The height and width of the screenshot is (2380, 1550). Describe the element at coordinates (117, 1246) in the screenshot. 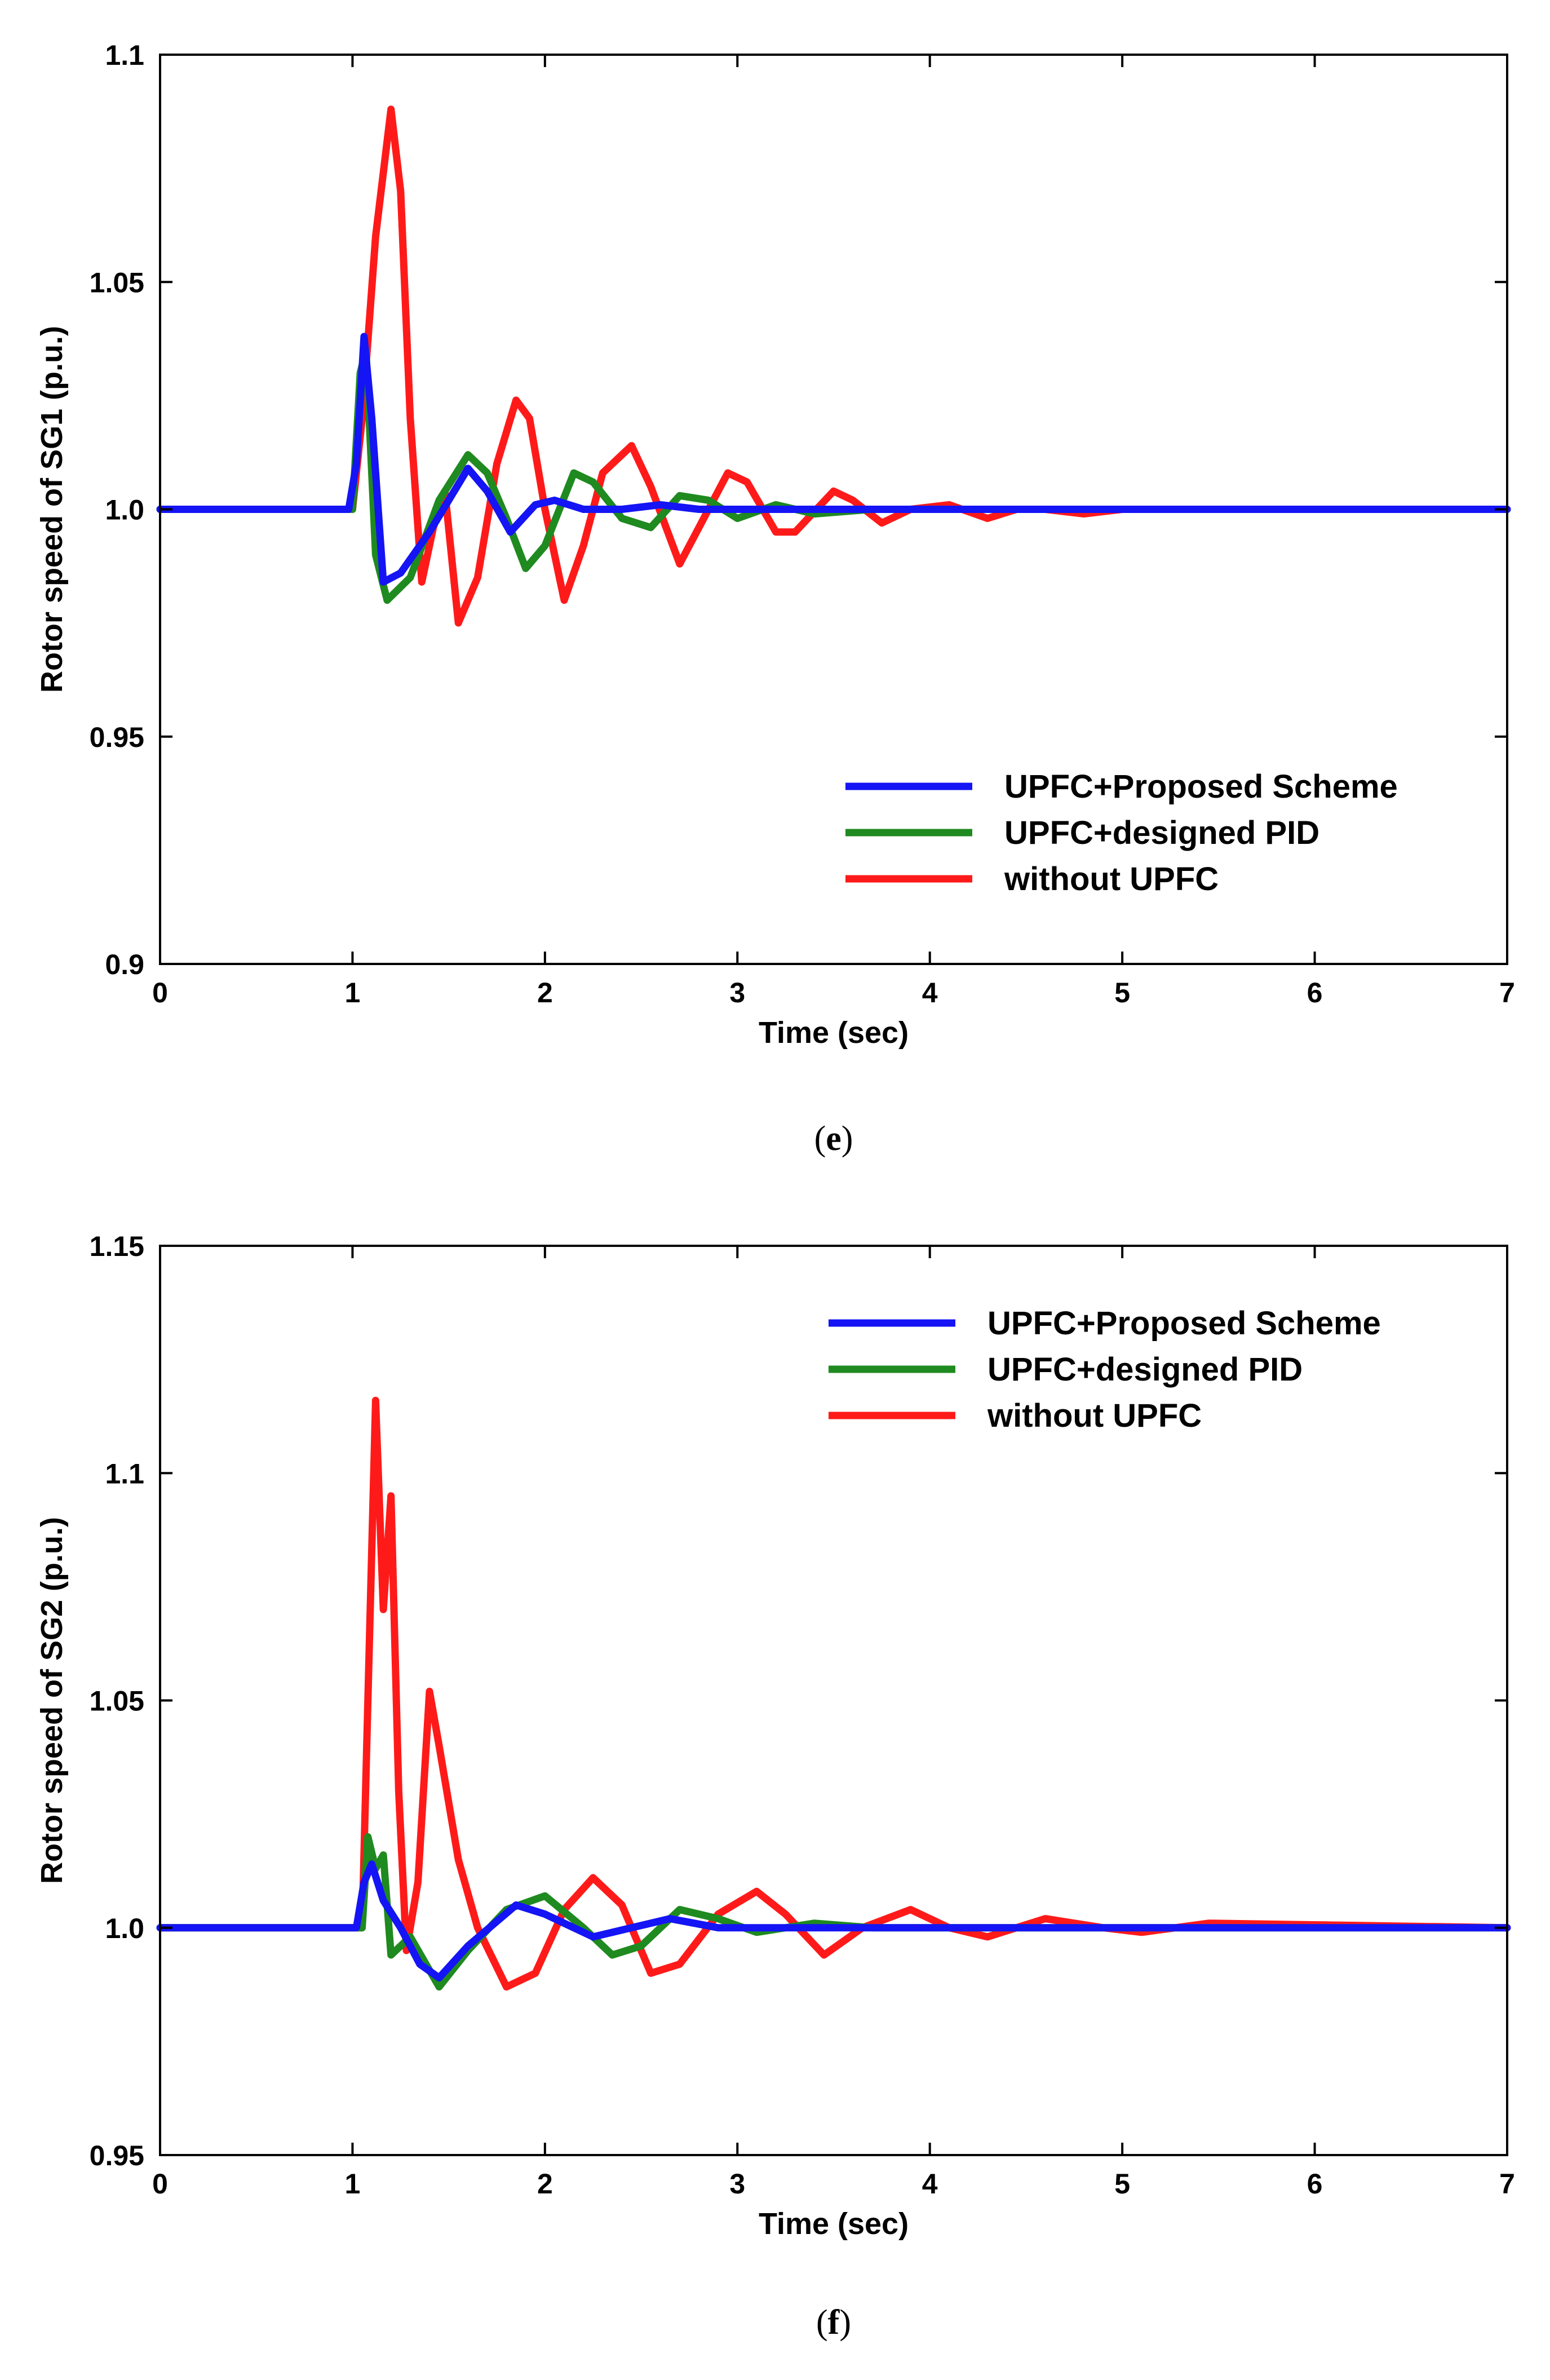

I see `y-tick-label: 1.15` at that location.